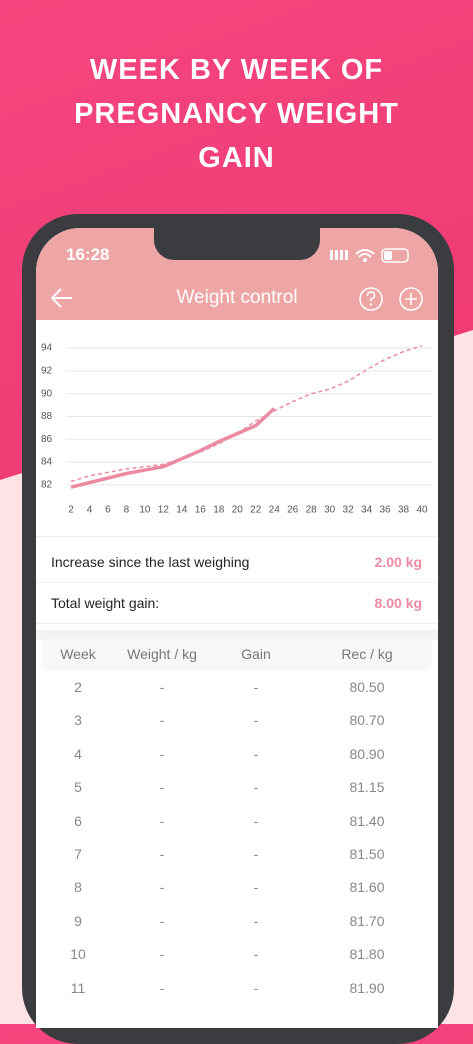 The height and width of the screenshot is (1044, 473). Describe the element at coordinates (63, 298) in the screenshot. I see `back-button` at that location.